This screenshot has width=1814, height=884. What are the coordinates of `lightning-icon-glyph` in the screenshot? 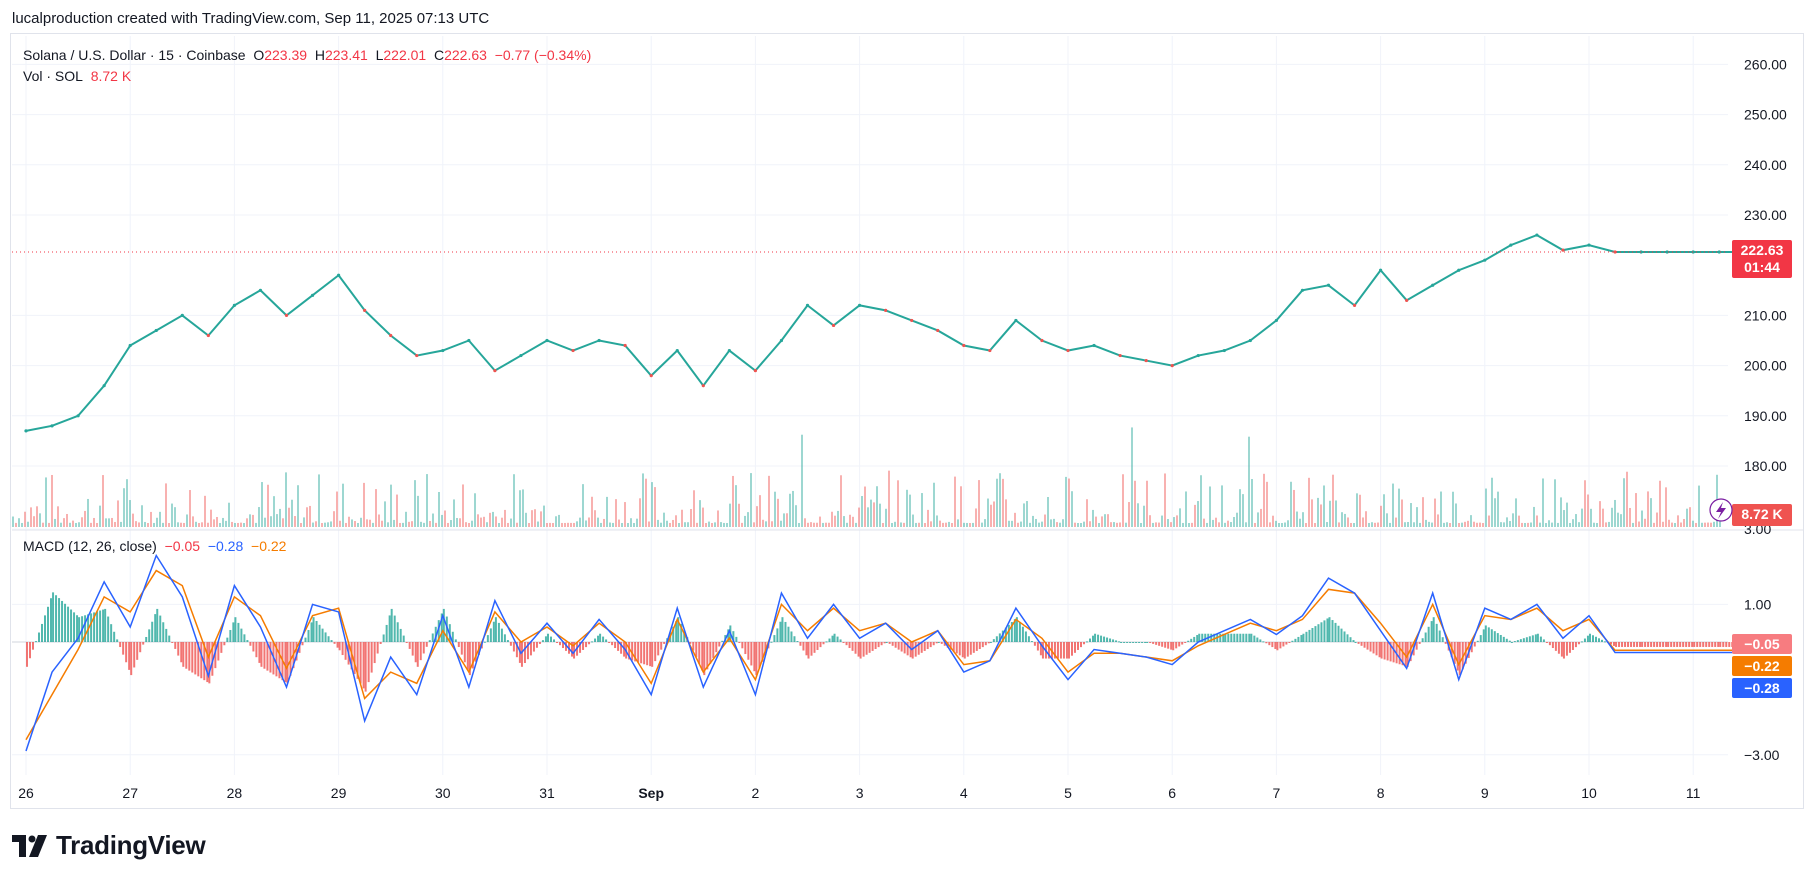 It's located at (1721, 510).